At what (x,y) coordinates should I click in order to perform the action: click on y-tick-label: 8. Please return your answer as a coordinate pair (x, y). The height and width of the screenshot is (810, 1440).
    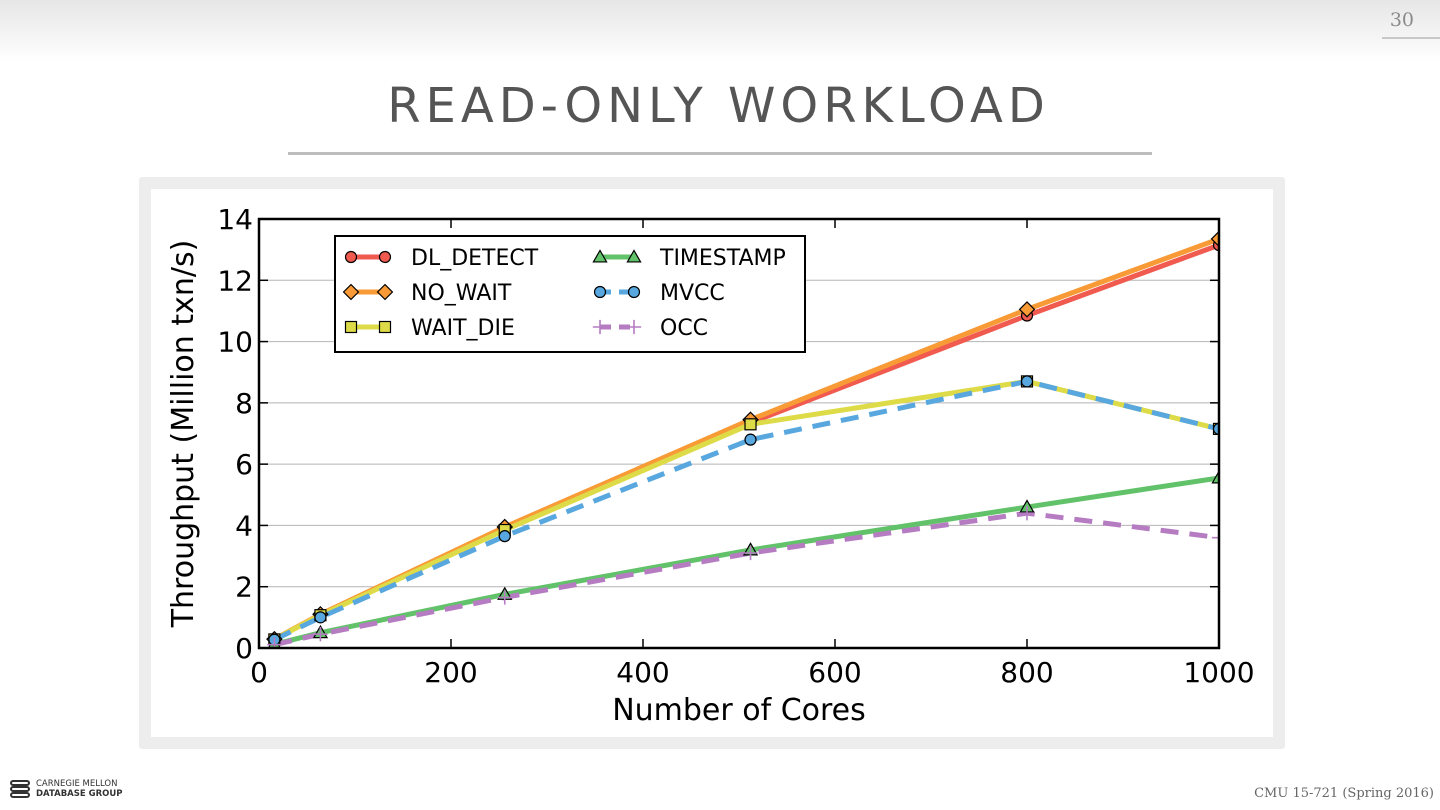
    Looking at the image, I should click on (244, 403).